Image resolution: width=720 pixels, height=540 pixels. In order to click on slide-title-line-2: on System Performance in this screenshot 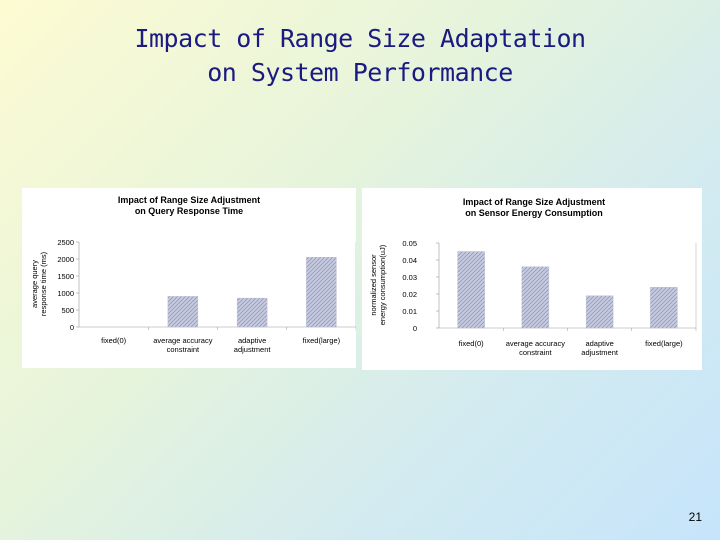, I will do `click(360, 72)`.